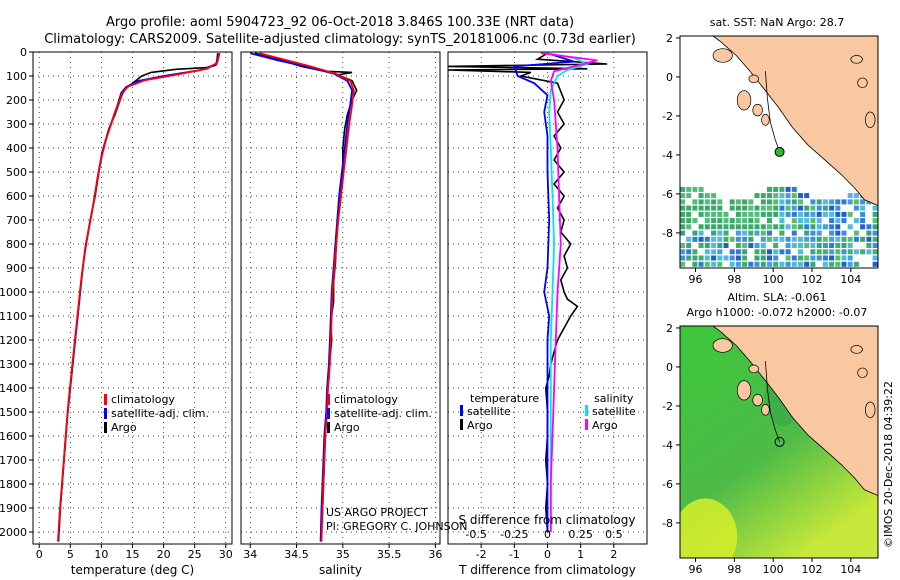 The image size is (900, 580). I want to click on map-x-tick-label: 96, so click(696, 569).